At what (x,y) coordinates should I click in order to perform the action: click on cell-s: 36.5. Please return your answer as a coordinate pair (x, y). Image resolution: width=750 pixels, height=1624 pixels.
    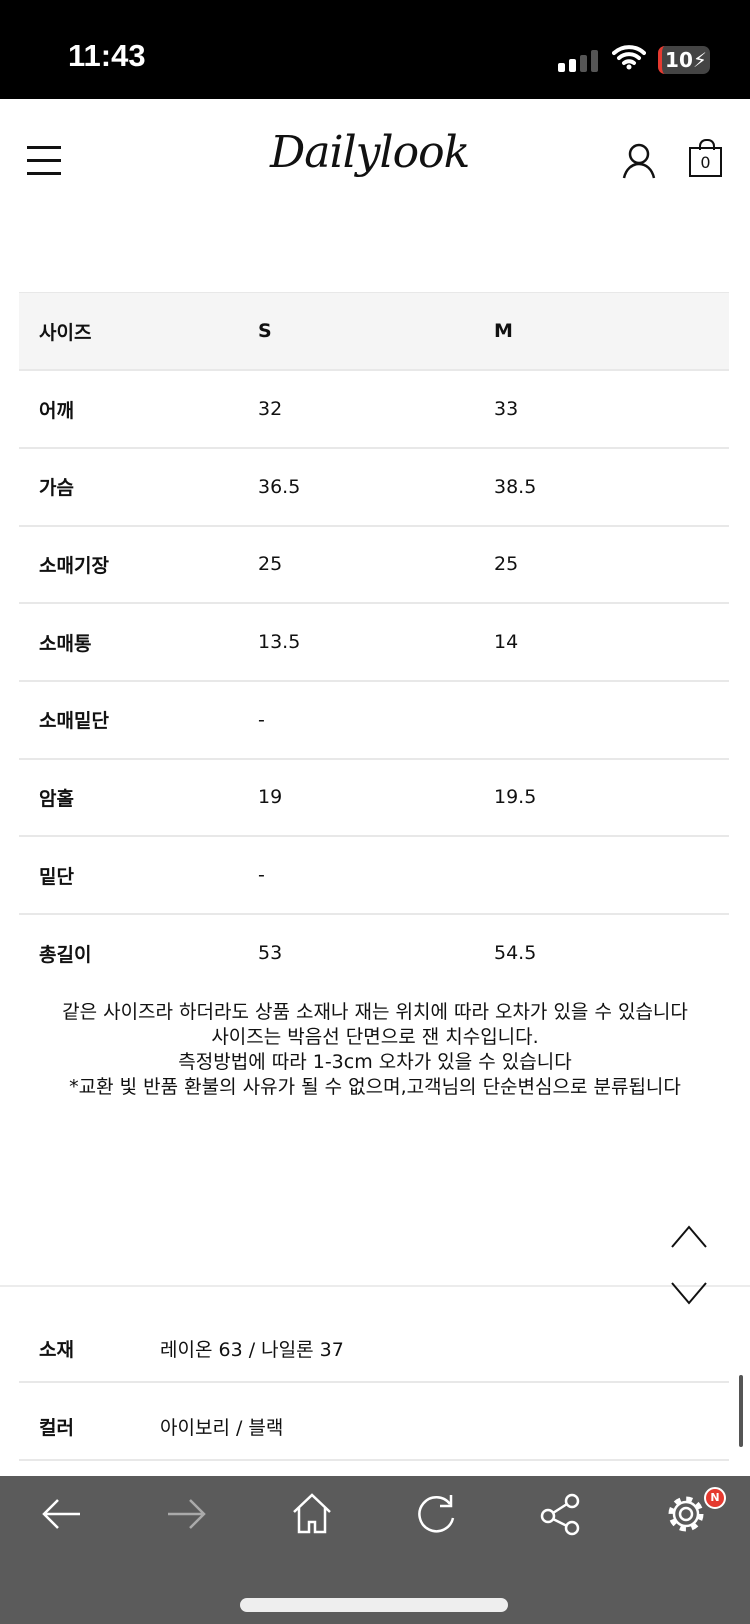
    Looking at the image, I should click on (376, 487).